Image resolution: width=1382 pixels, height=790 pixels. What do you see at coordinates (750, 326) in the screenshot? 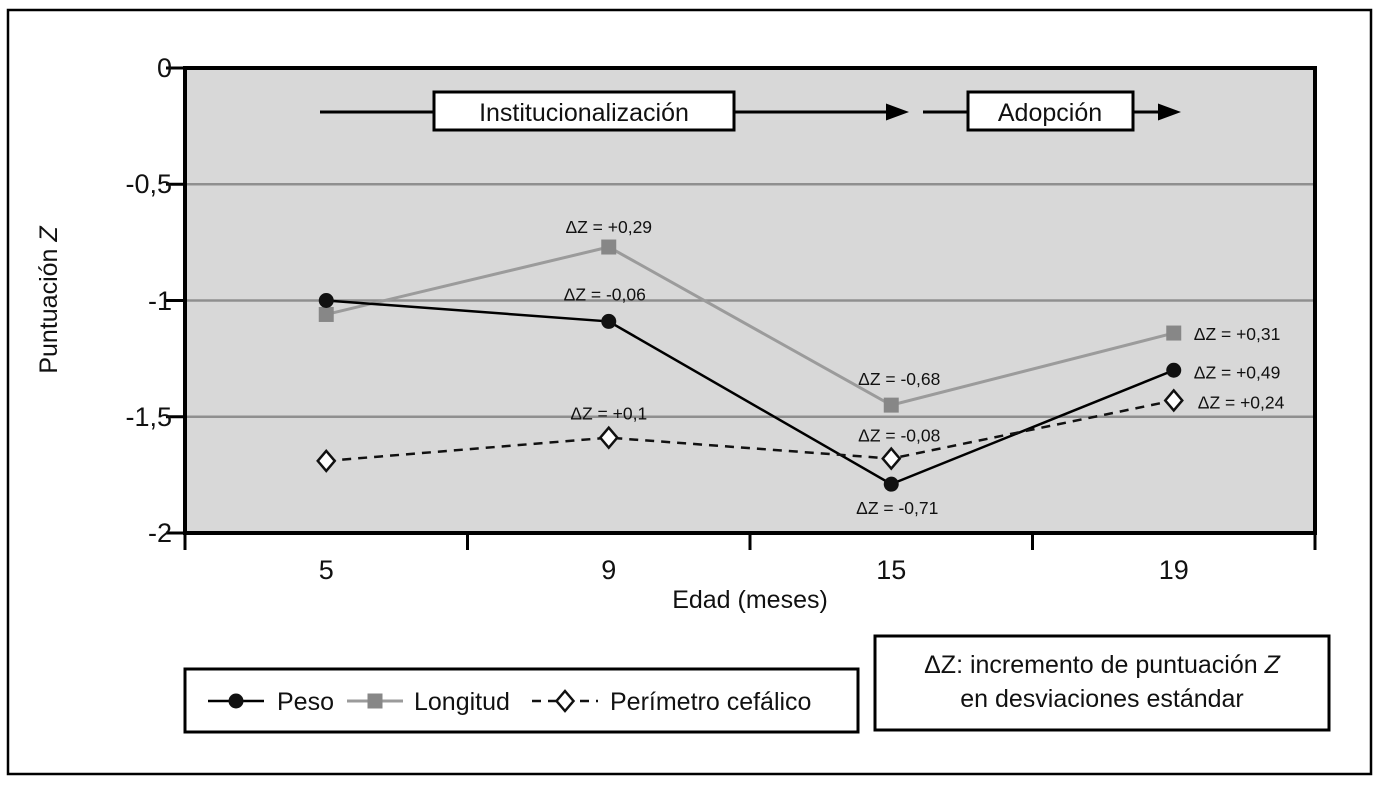
I see `series-longitud-line` at bounding box center [750, 326].